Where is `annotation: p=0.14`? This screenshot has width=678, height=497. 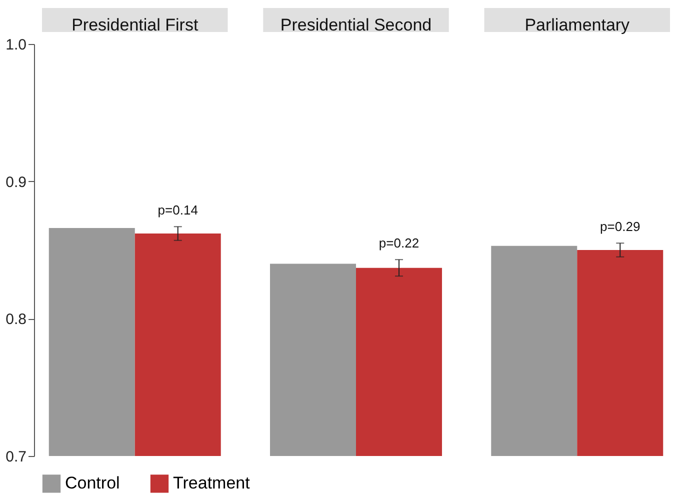
annotation: p=0.14 is located at coordinates (178, 210).